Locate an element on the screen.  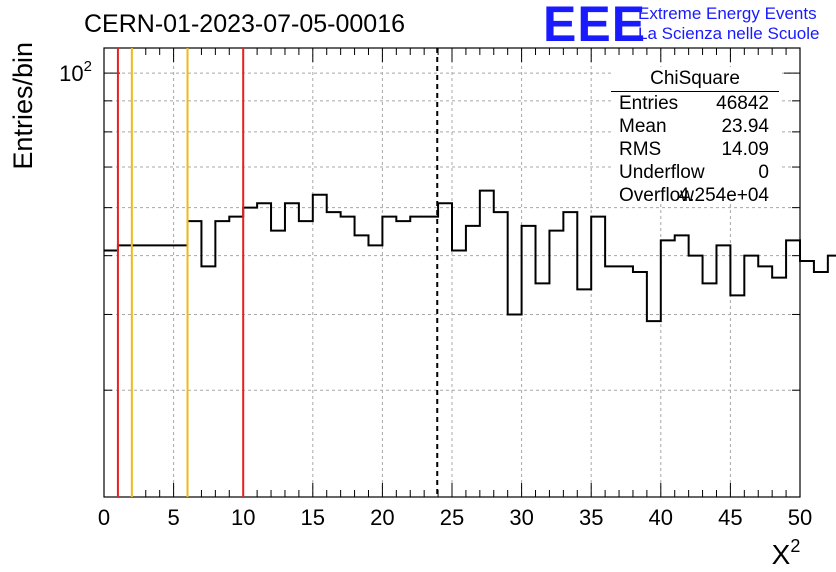
stats-row-mean: Mean 23.94 is located at coordinates (695, 126).